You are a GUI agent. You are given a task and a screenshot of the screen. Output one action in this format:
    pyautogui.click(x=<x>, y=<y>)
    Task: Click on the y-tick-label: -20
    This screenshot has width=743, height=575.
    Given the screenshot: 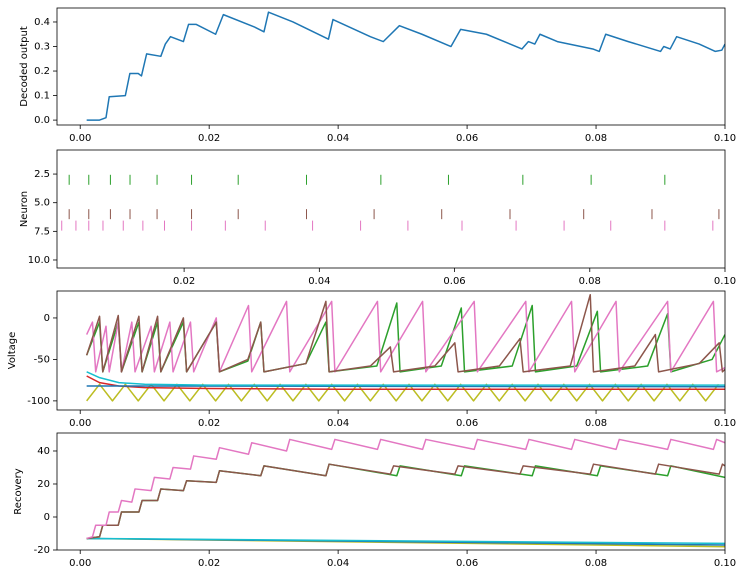 What is the action you would take?
    pyautogui.click(x=42, y=550)
    